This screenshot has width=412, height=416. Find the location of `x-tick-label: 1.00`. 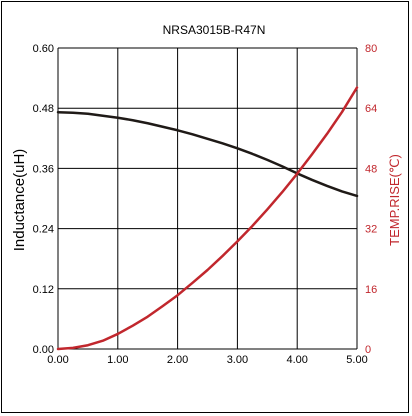

x-tick-label: 1.00 is located at coordinates (117, 360).